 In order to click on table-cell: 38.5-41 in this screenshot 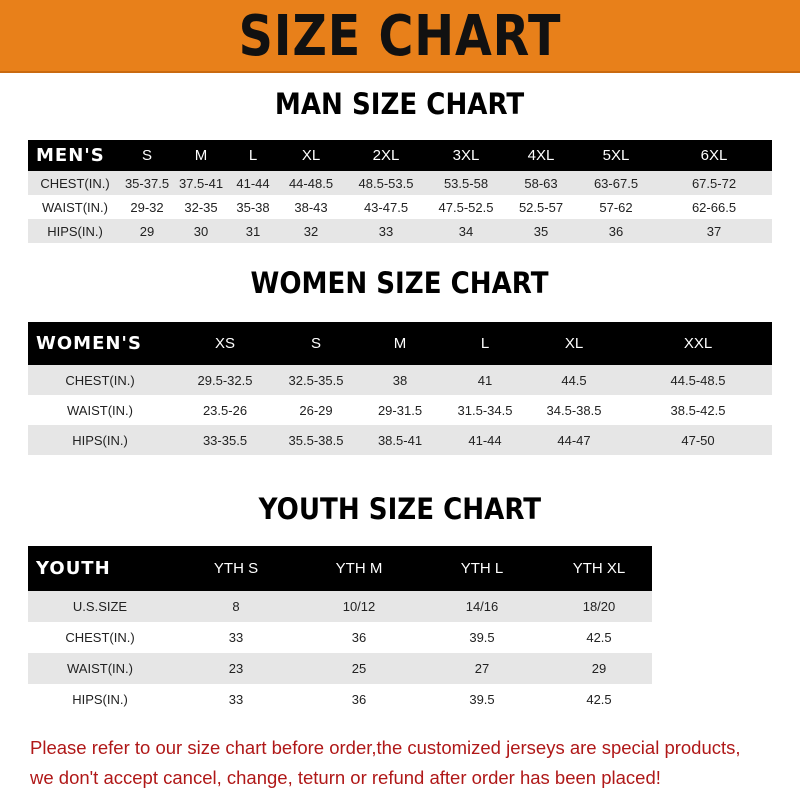, I will do `click(400, 440)`.